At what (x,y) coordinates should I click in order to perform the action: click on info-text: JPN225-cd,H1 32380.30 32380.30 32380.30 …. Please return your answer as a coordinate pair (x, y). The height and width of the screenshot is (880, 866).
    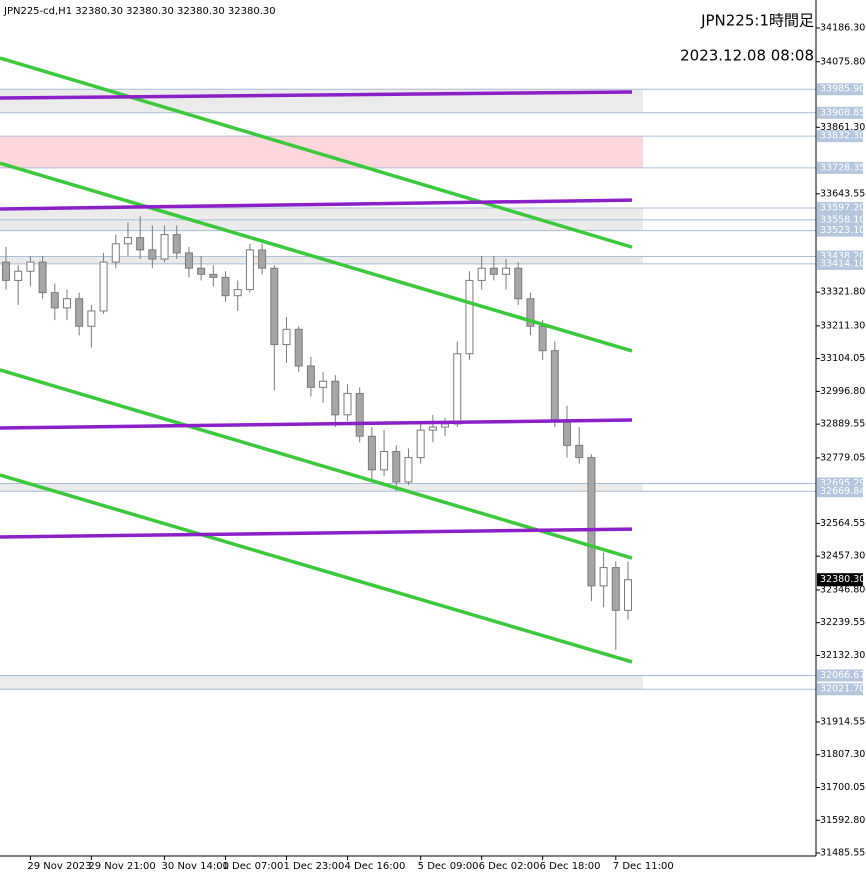
    Looking at the image, I should click on (139, 11).